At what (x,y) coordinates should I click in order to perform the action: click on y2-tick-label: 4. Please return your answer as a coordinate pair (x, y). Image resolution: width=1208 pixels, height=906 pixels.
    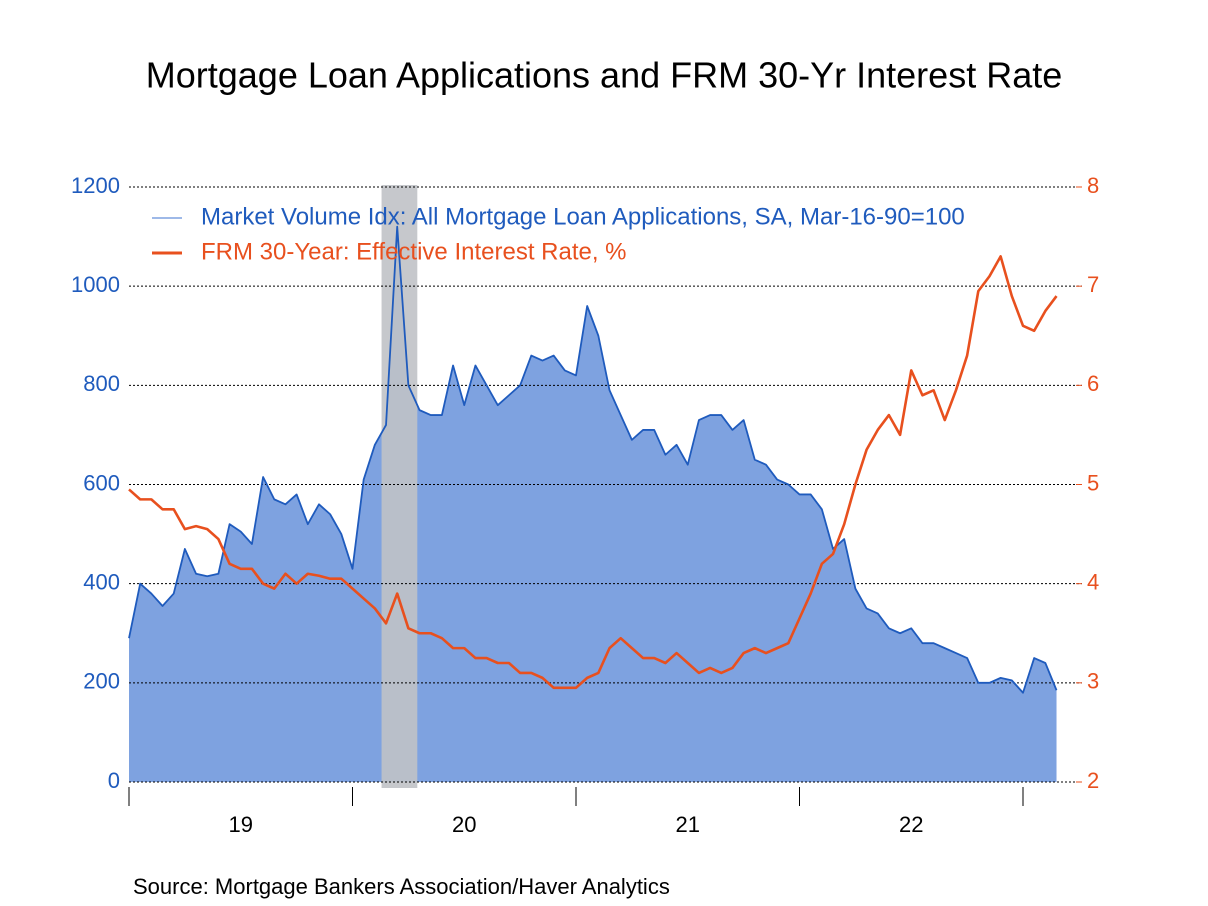
    Looking at the image, I should click on (1093, 581).